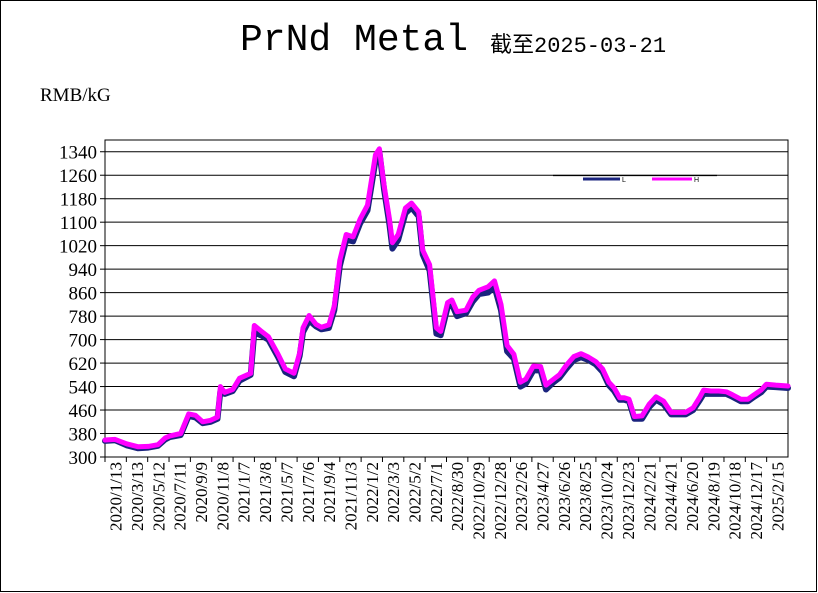 This screenshot has width=818, height=593. Describe the element at coordinates (671, 496) in the screenshot. I see `x-tick-label: 2024/4/21` at that location.